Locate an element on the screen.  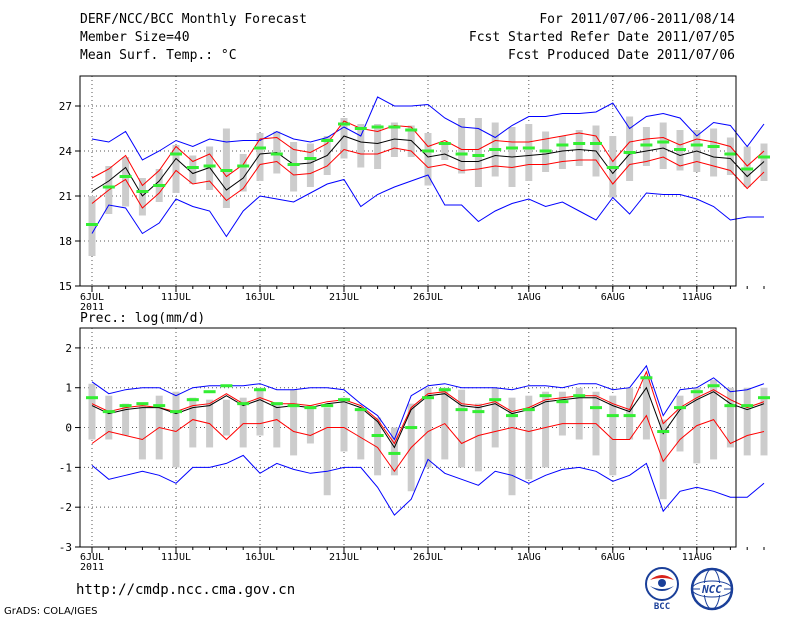
x-tick-label: 6JUL is located at coordinates (92, 297).